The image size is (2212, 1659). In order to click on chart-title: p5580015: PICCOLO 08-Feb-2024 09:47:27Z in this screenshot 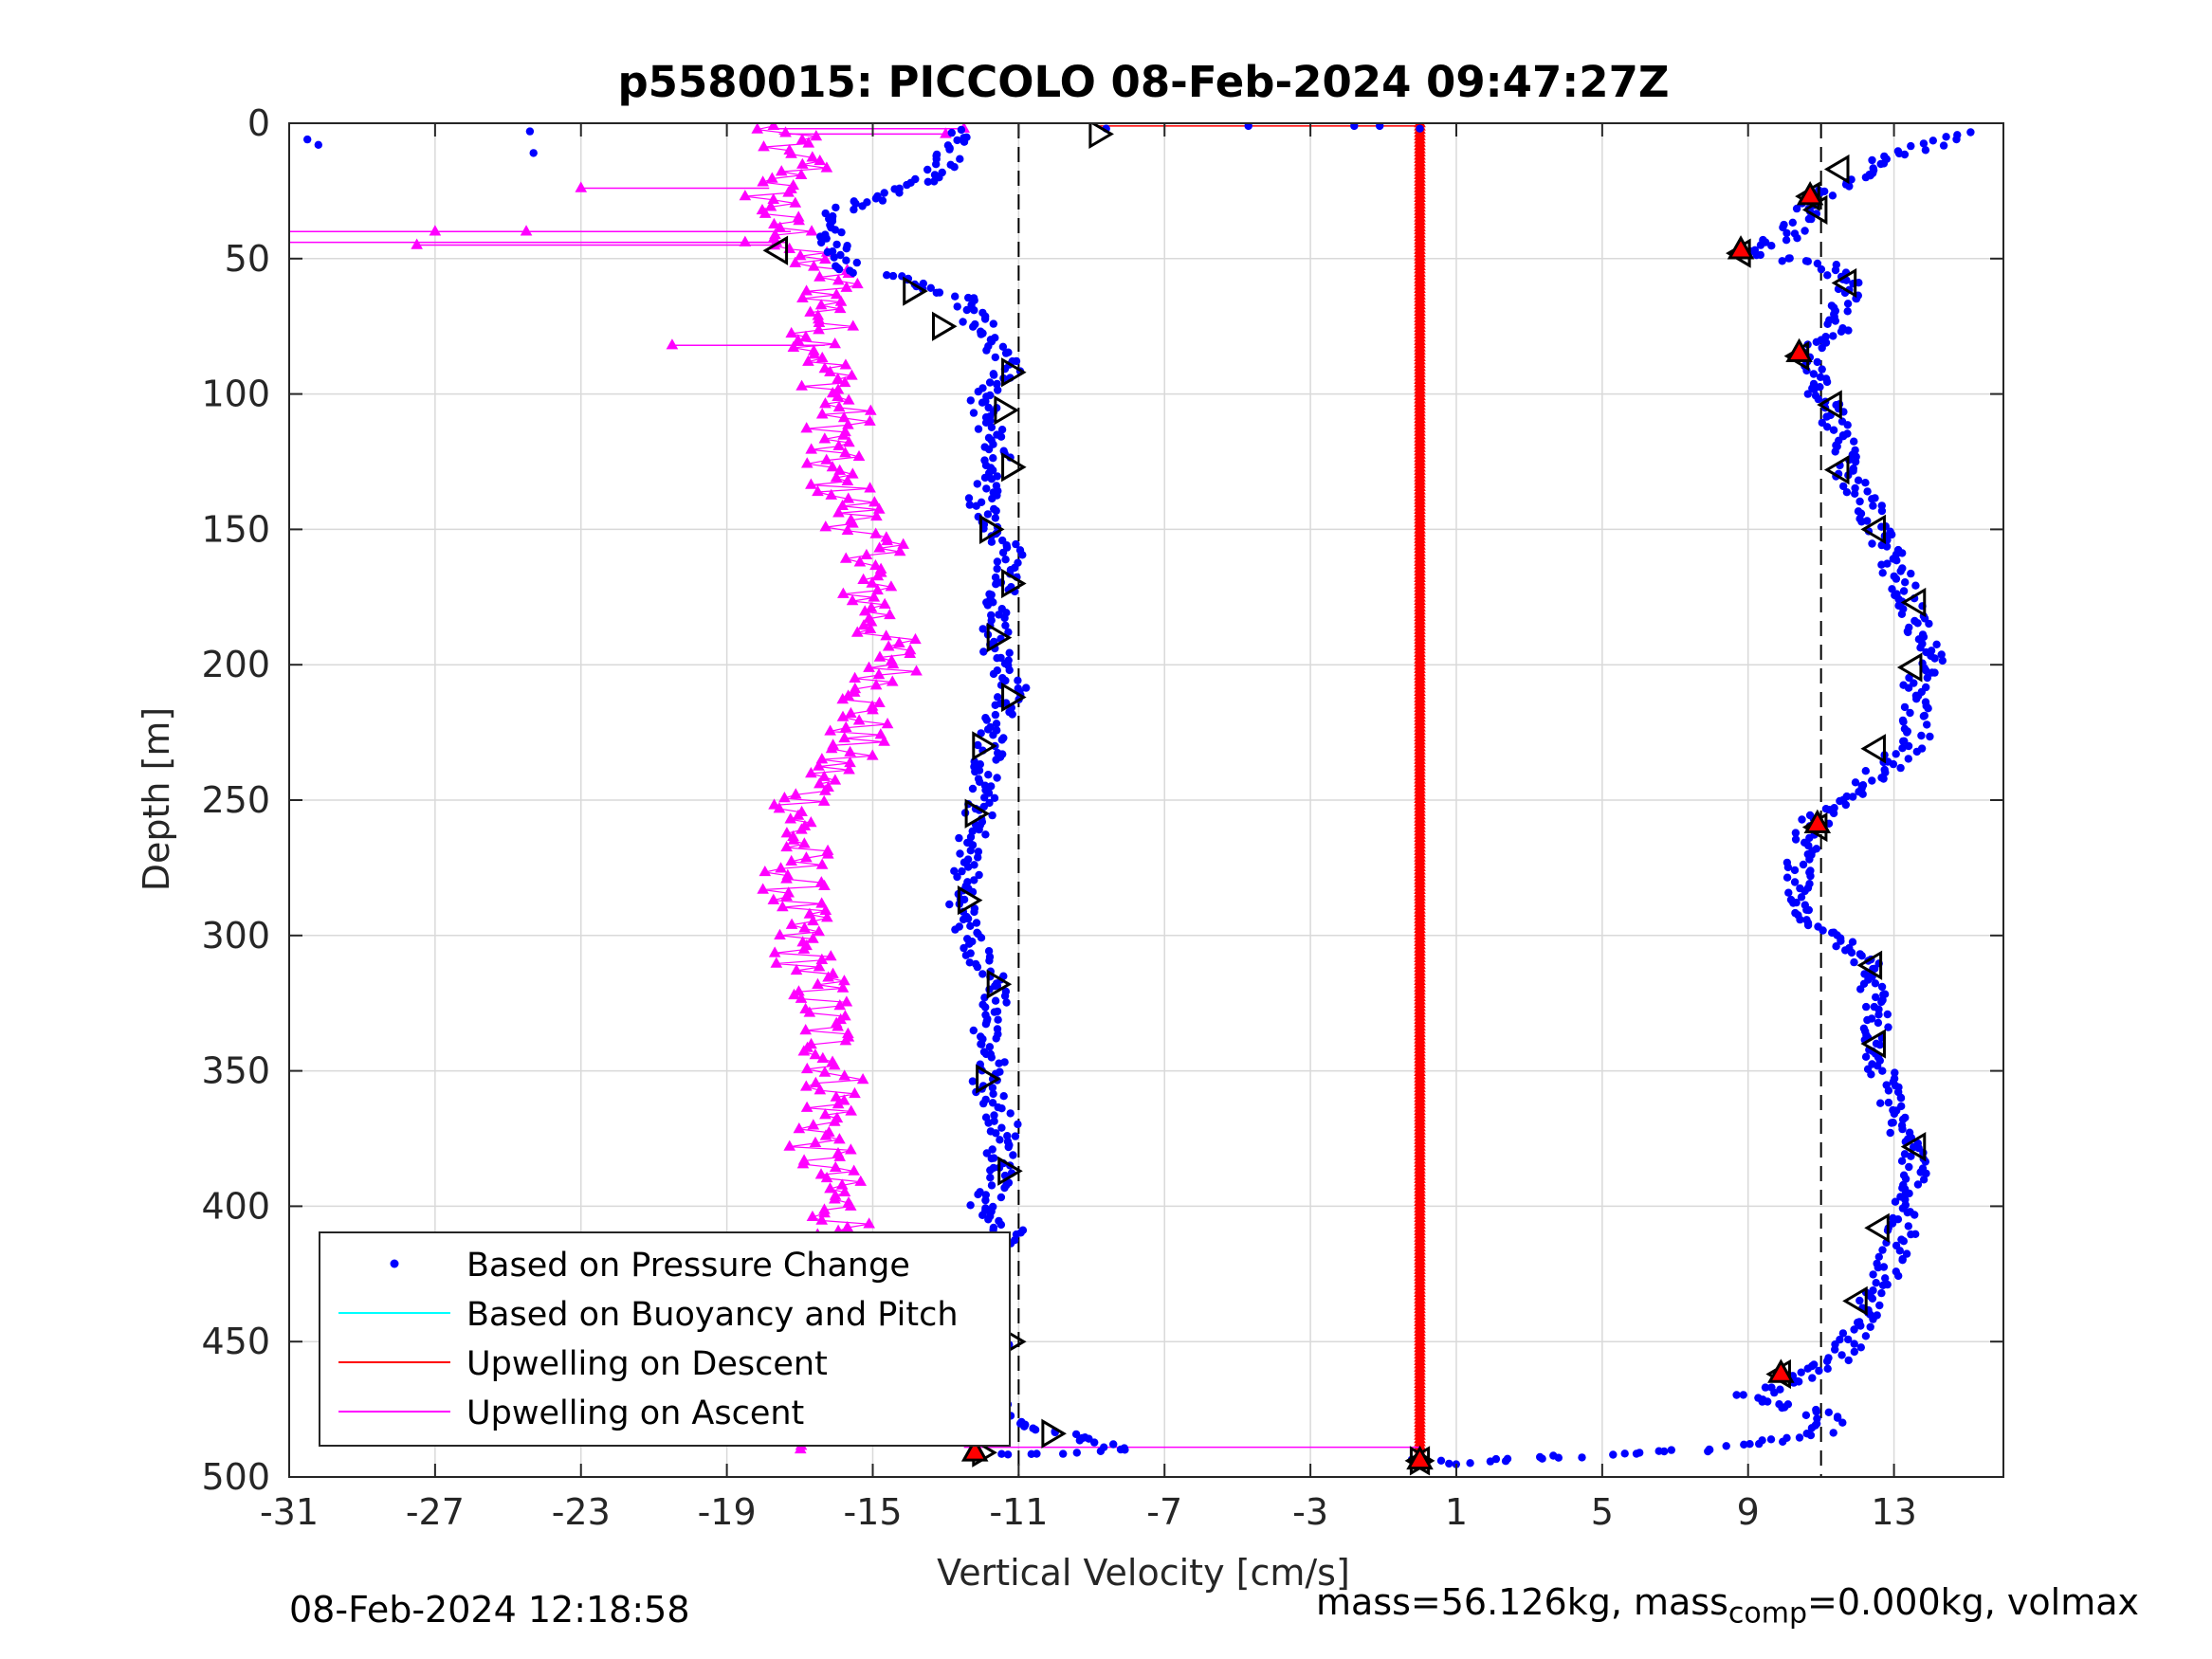, I will do `click(1143, 82)`.